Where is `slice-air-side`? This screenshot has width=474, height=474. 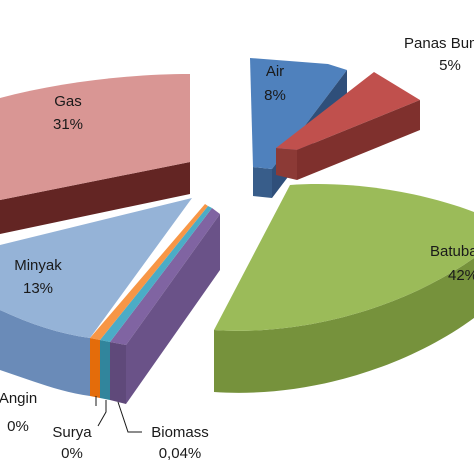 slice-air-side is located at coordinates (262, 182).